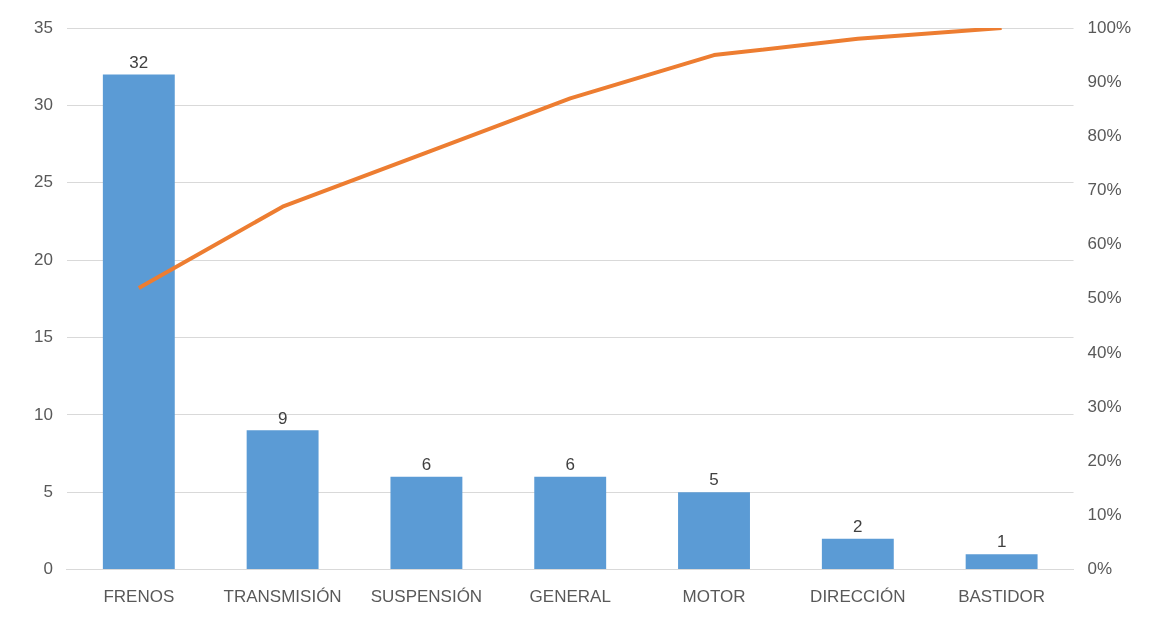 This screenshot has width=1165, height=628. I want to click on y2-tick-label: 80%, so click(1104, 136).